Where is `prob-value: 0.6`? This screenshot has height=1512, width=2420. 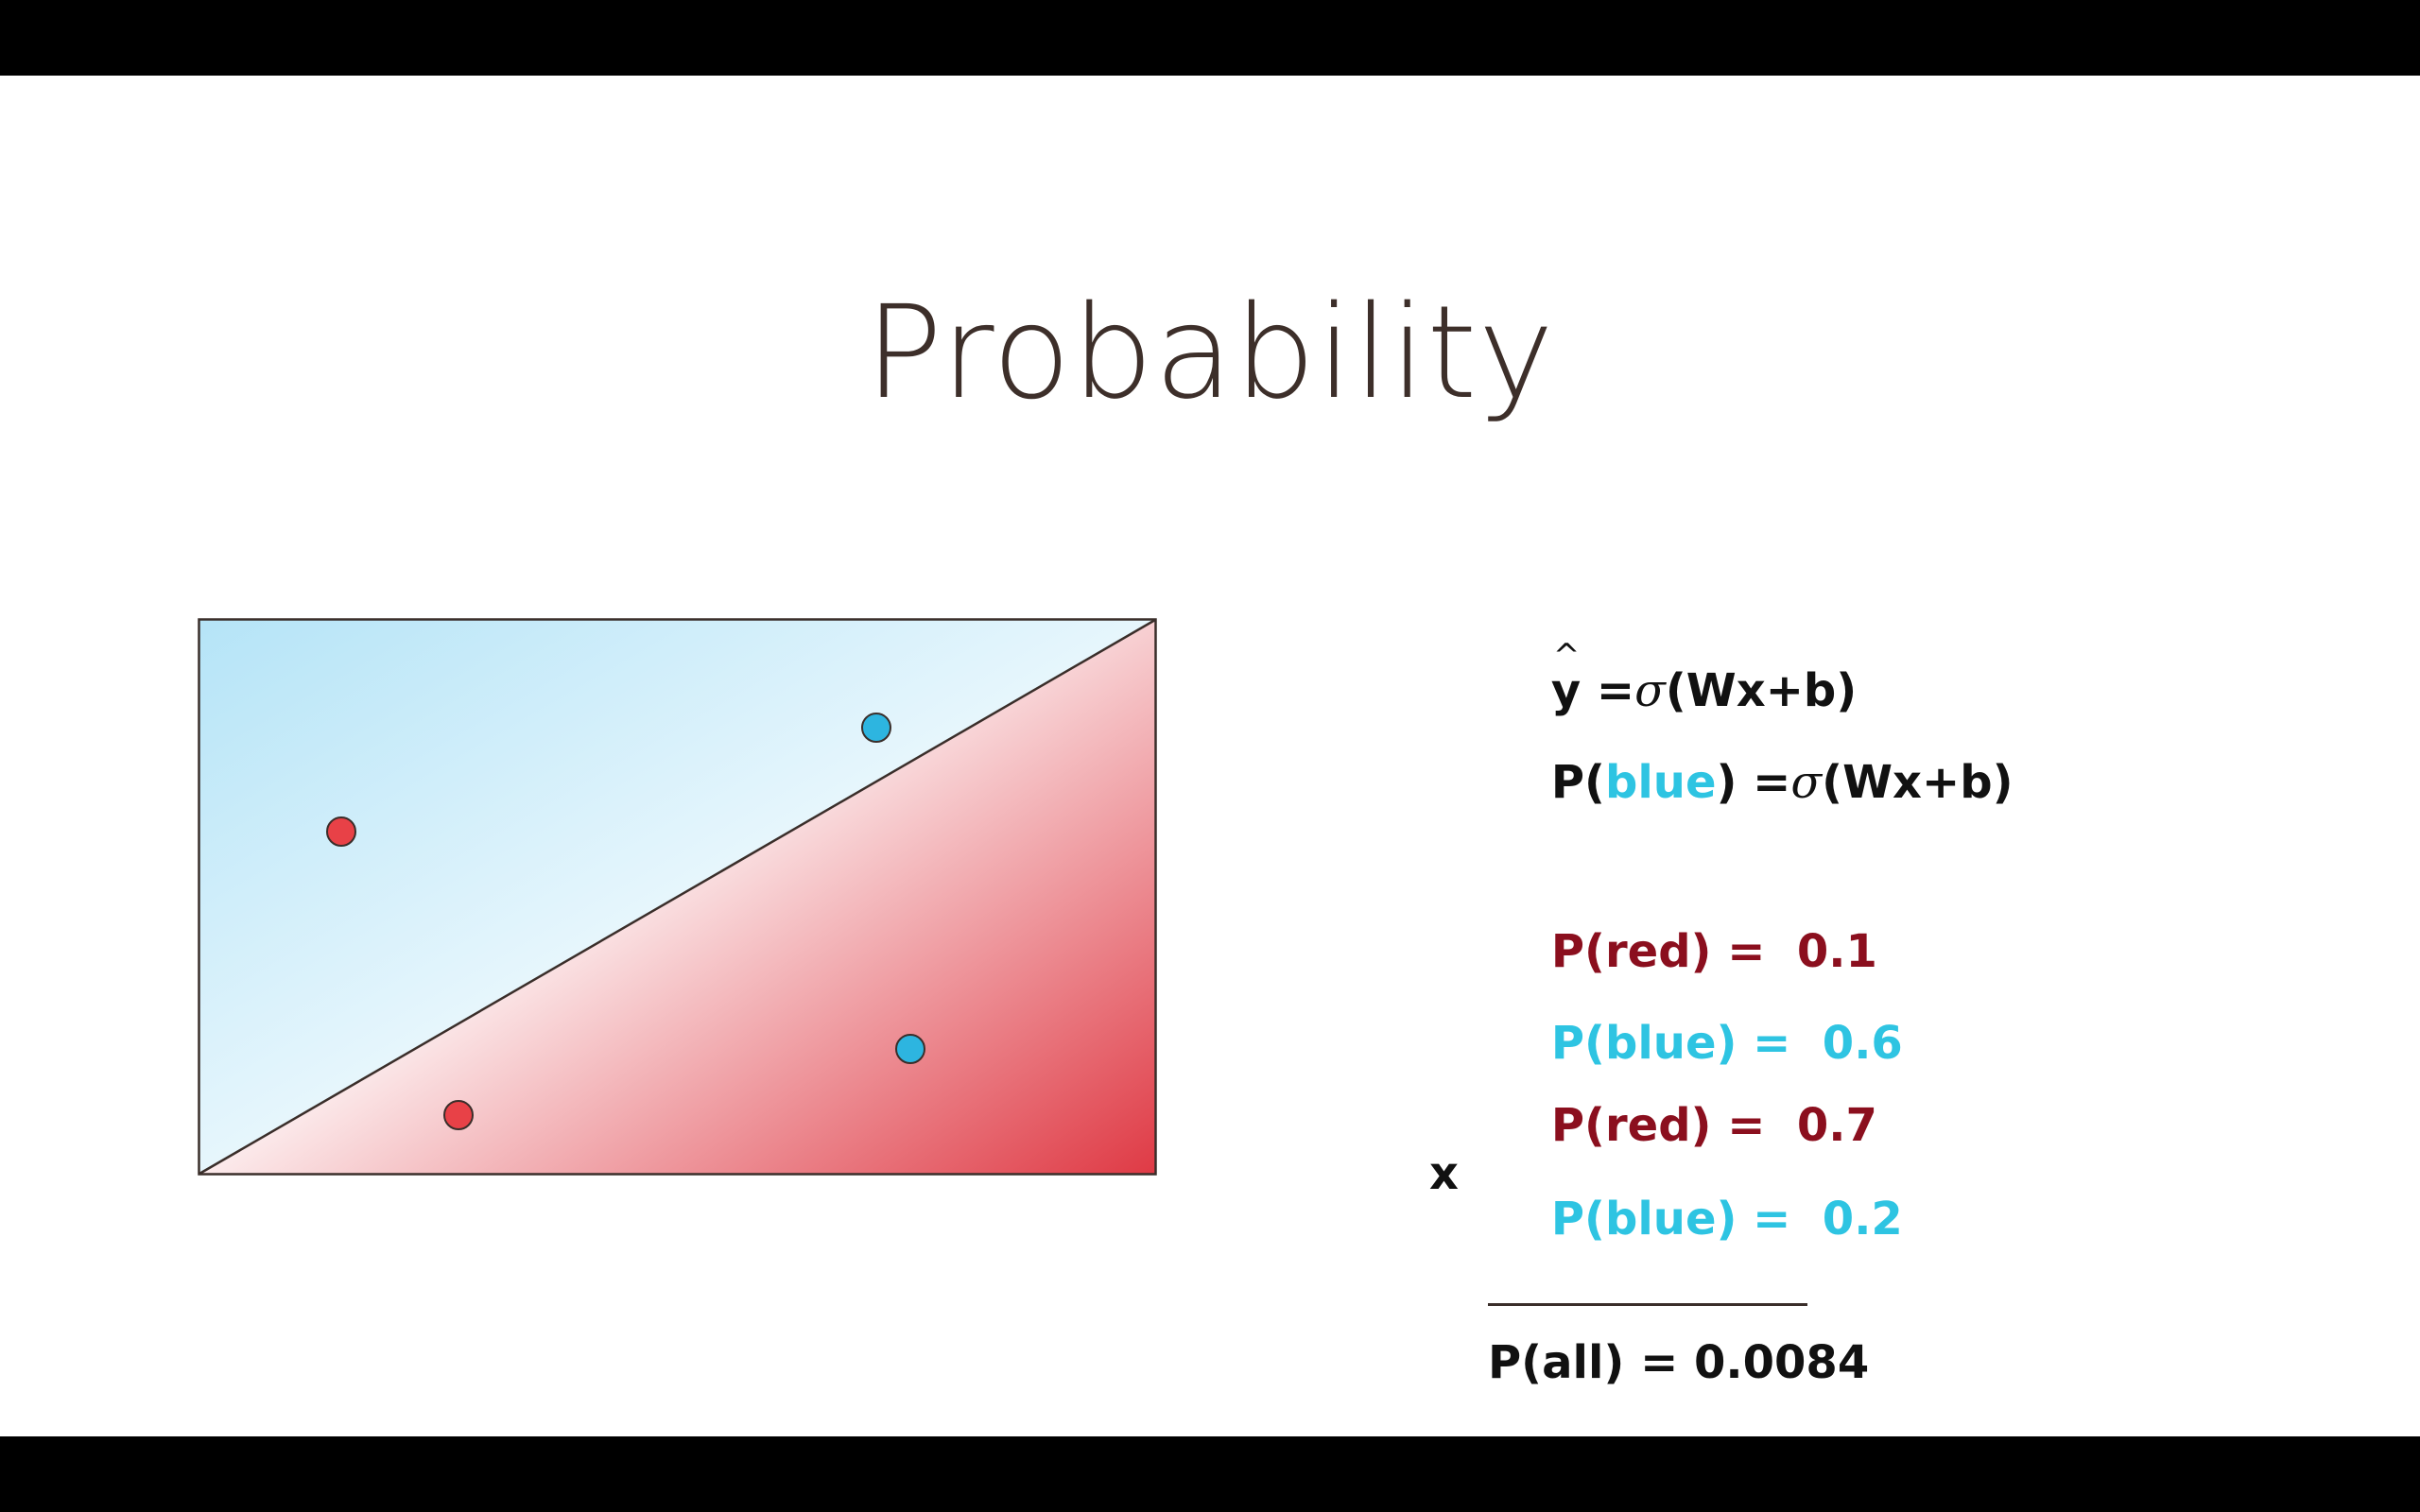
prob-value: 0.6 is located at coordinates (1862, 1043).